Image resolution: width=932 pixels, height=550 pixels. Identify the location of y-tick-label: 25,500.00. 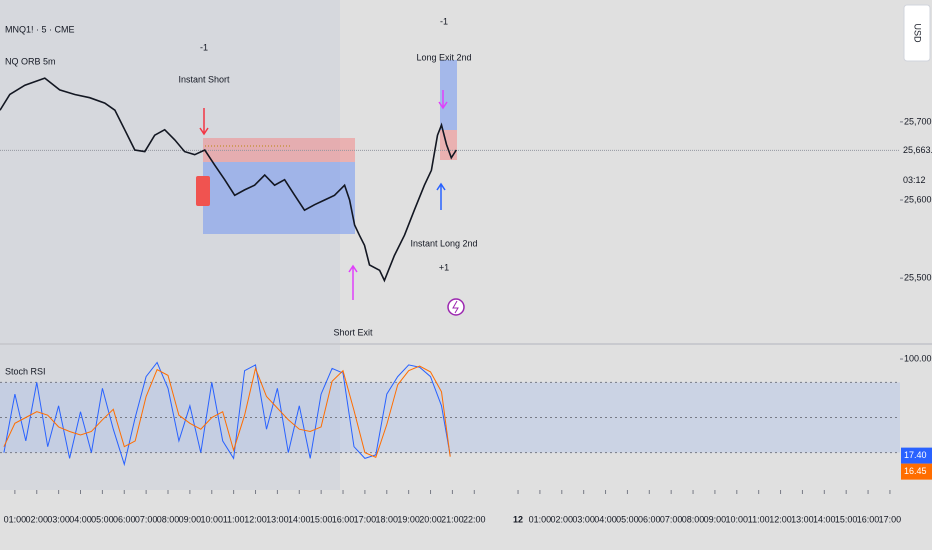
(918, 278).